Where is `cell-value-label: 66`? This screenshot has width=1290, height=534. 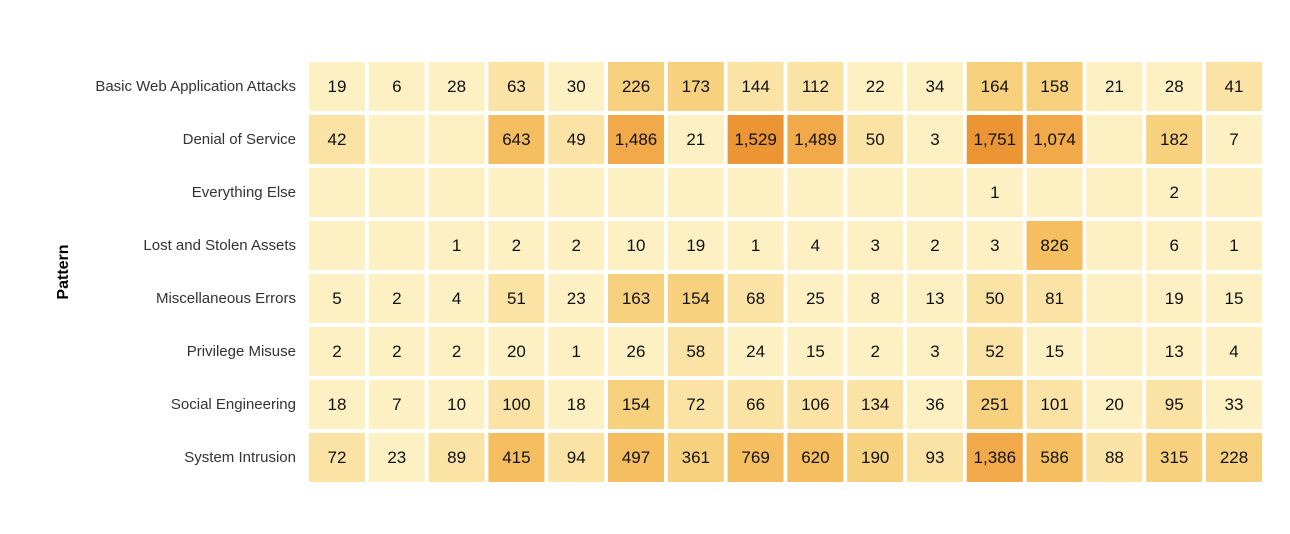
cell-value-label: 66 is located at coordinates (755, 404).